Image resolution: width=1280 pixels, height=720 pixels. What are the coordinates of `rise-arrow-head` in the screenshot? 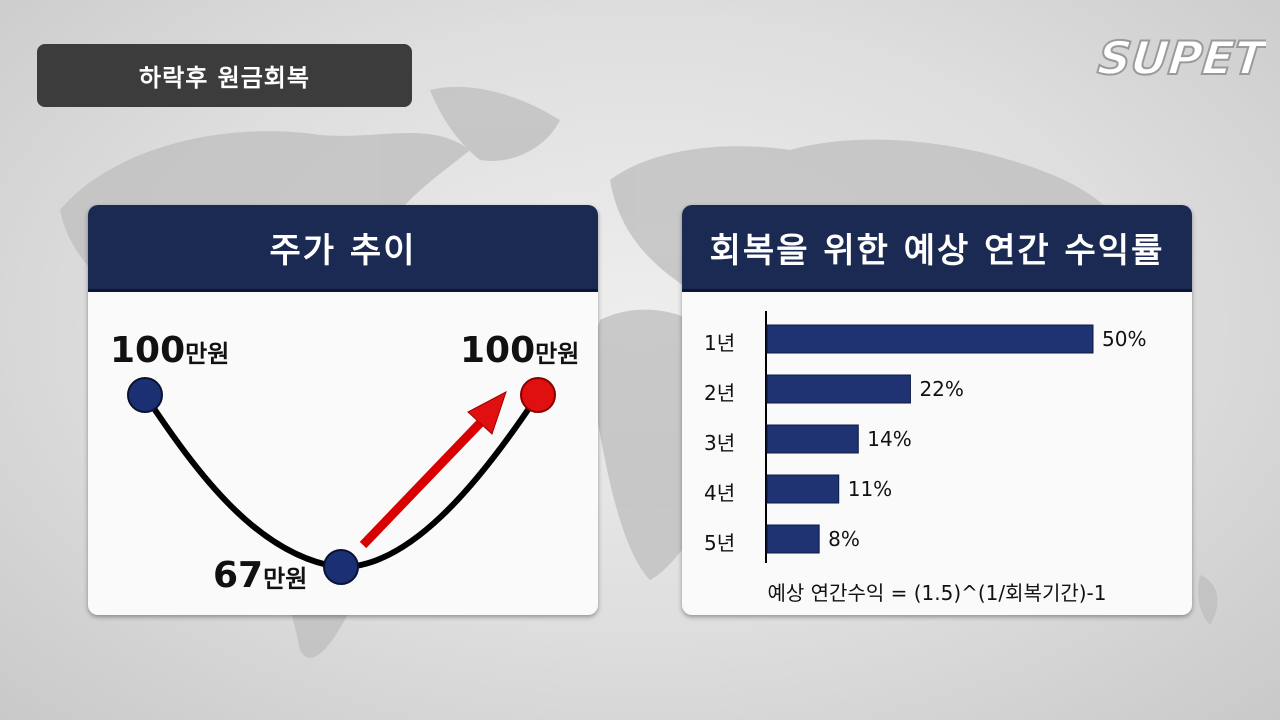 It's located at (487, 412).